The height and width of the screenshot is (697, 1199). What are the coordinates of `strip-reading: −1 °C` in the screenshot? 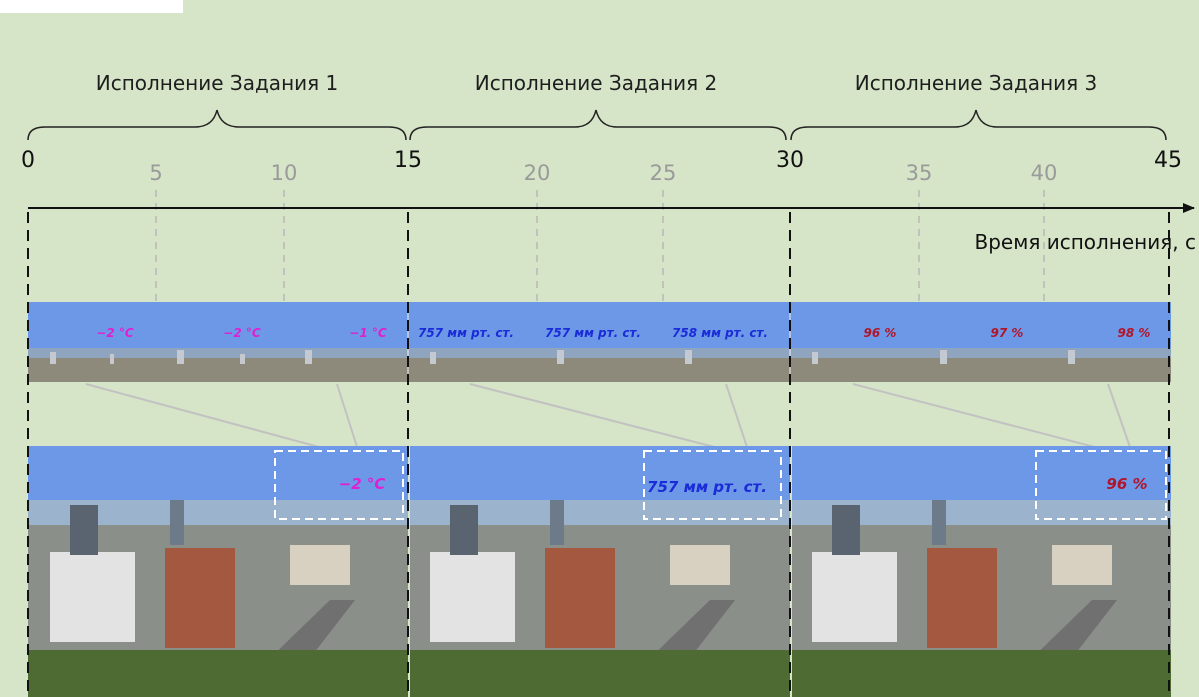 It's located at (368, 333).